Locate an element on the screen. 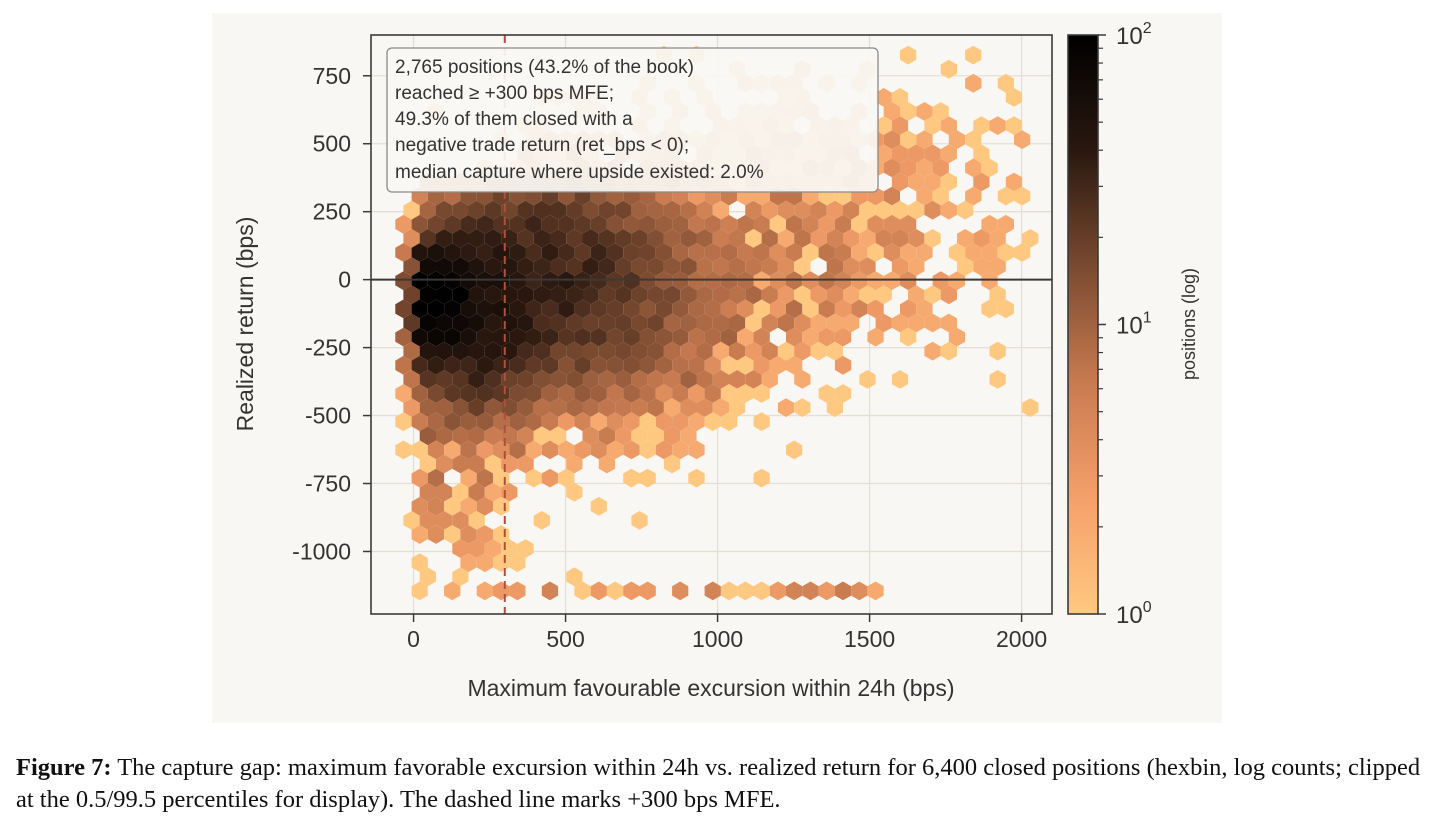  y-tick-label: 0 is located at coordinates (344, 280).